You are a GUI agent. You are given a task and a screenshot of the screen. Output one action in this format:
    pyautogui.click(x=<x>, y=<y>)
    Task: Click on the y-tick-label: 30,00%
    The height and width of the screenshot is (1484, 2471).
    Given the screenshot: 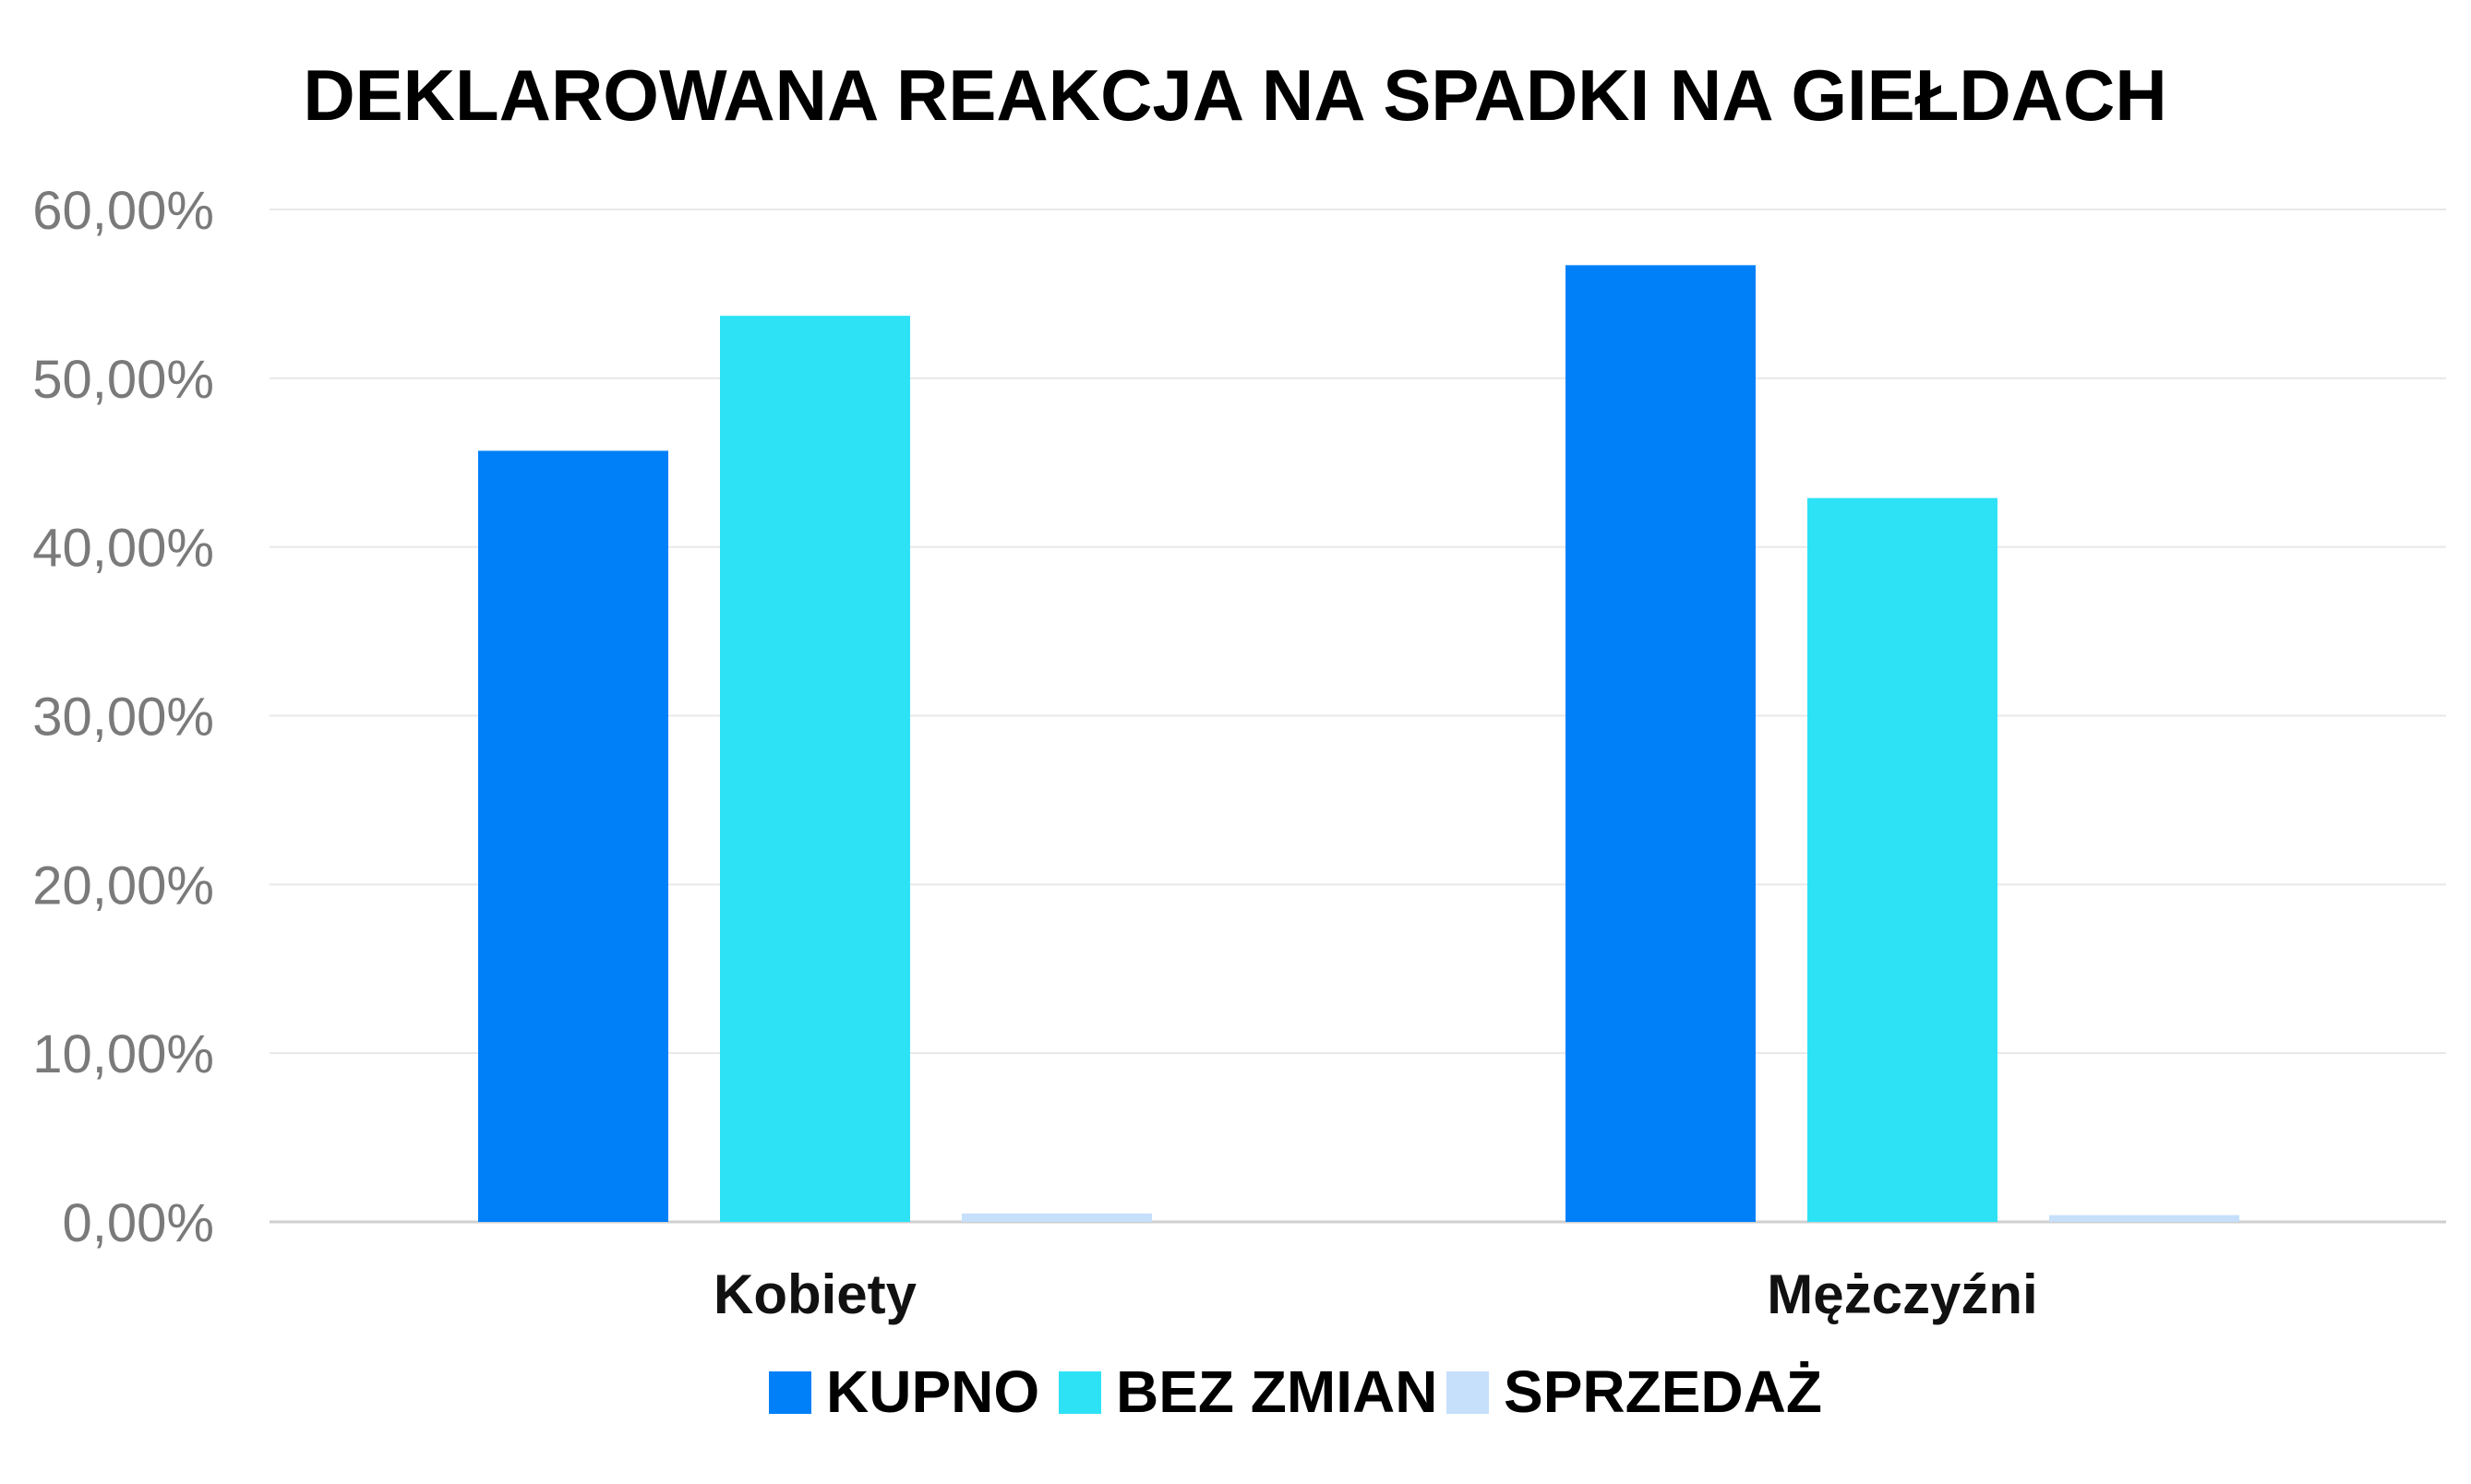 What is the action you would take?
    pyautogui.click(x=123, y=718)
    